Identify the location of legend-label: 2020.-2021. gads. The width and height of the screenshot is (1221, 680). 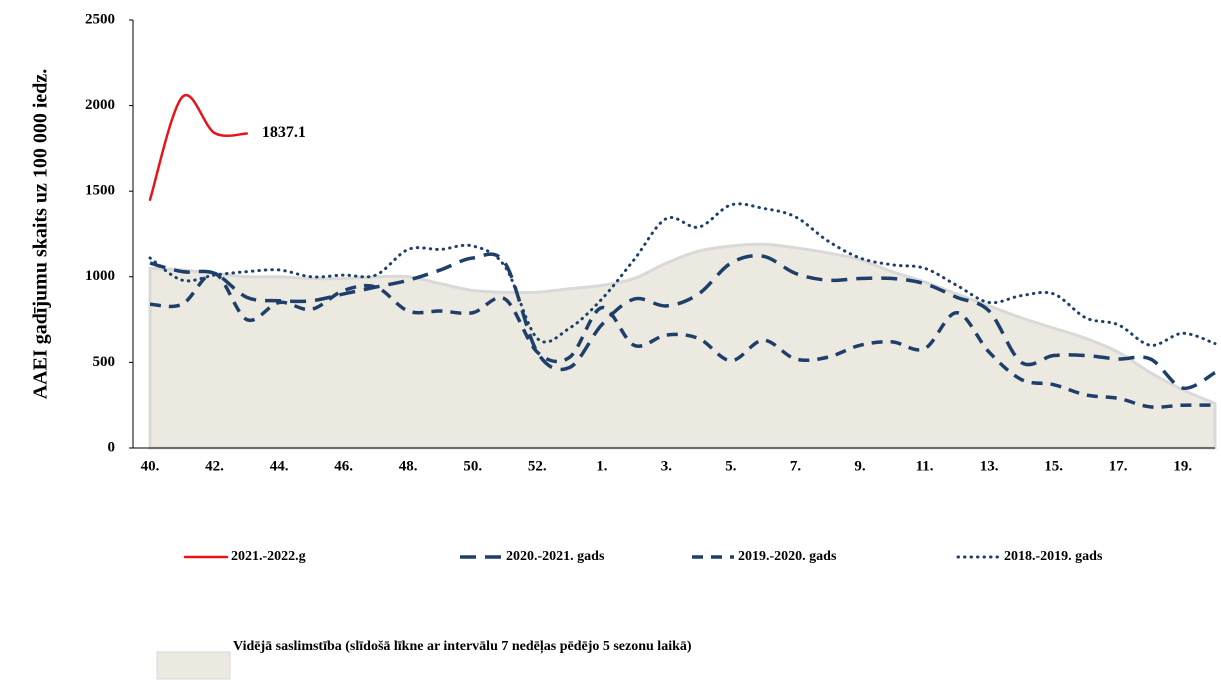
(555, 556).